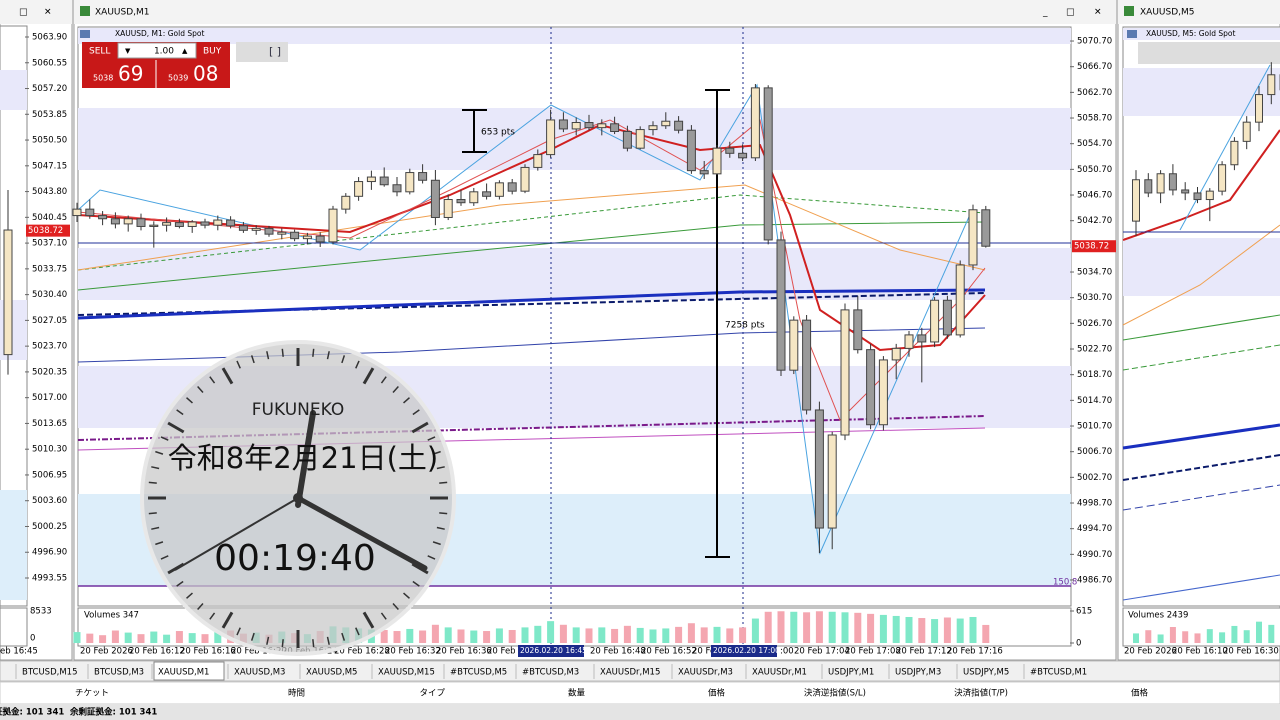  Describe the element at coordinates (49, 673) in the screenshot. I see `tab: BTCUSD,M15` at that location.